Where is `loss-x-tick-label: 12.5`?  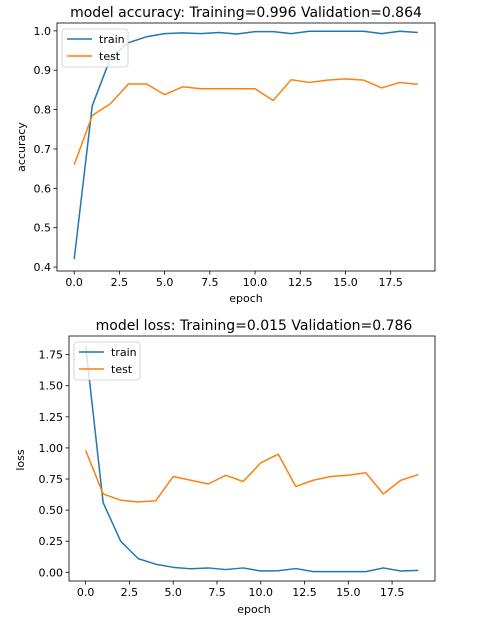
loss-x-tick-label: 12.5 is located at coordinates (304, 592).